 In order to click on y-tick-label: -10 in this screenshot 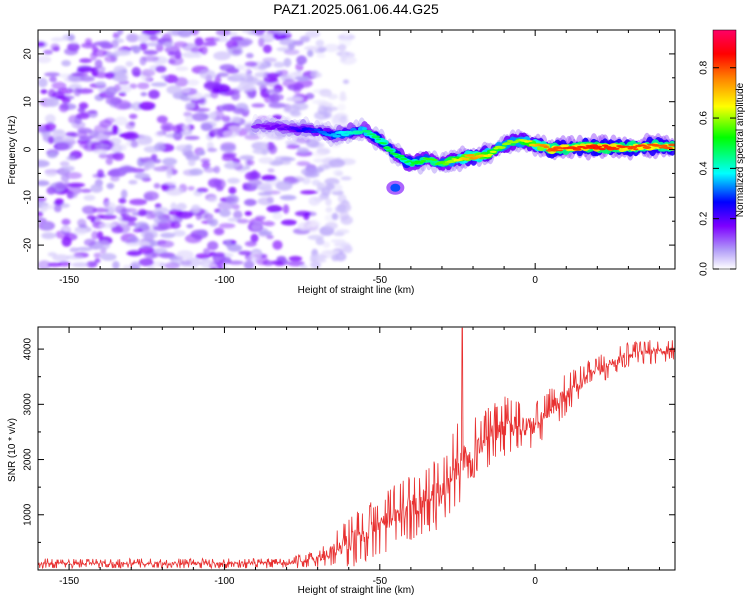, I will do `click(28, 197)`.